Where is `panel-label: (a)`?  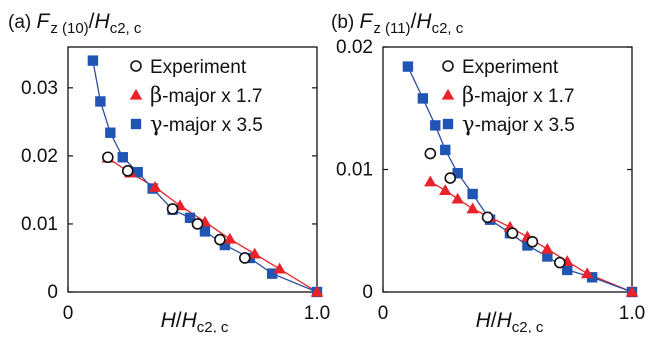 panel-label: (a) is located at coordinates (22, 22).